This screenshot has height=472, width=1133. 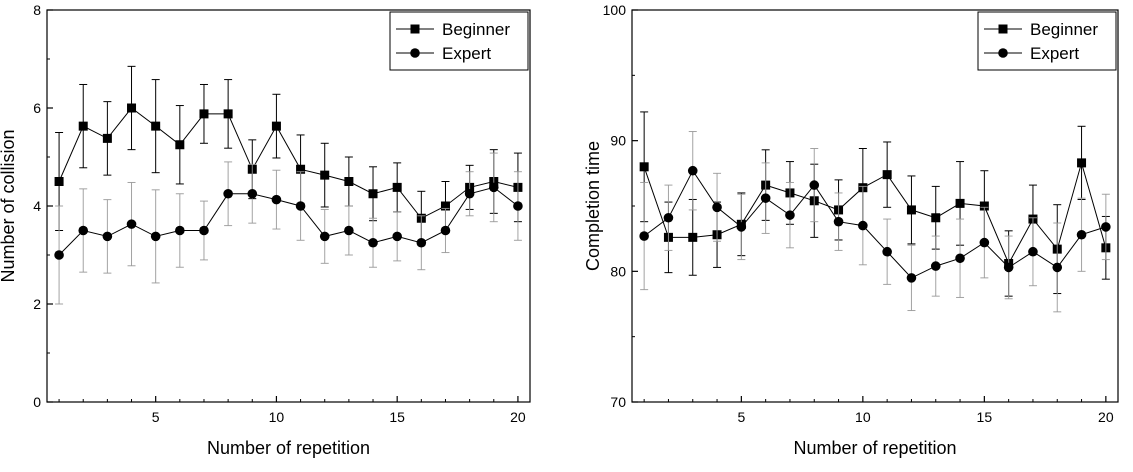 What do you see at coordinates (618, 271) in the screenshot?
I see `y-tick-label: 80` at bounding box center [618, 271].